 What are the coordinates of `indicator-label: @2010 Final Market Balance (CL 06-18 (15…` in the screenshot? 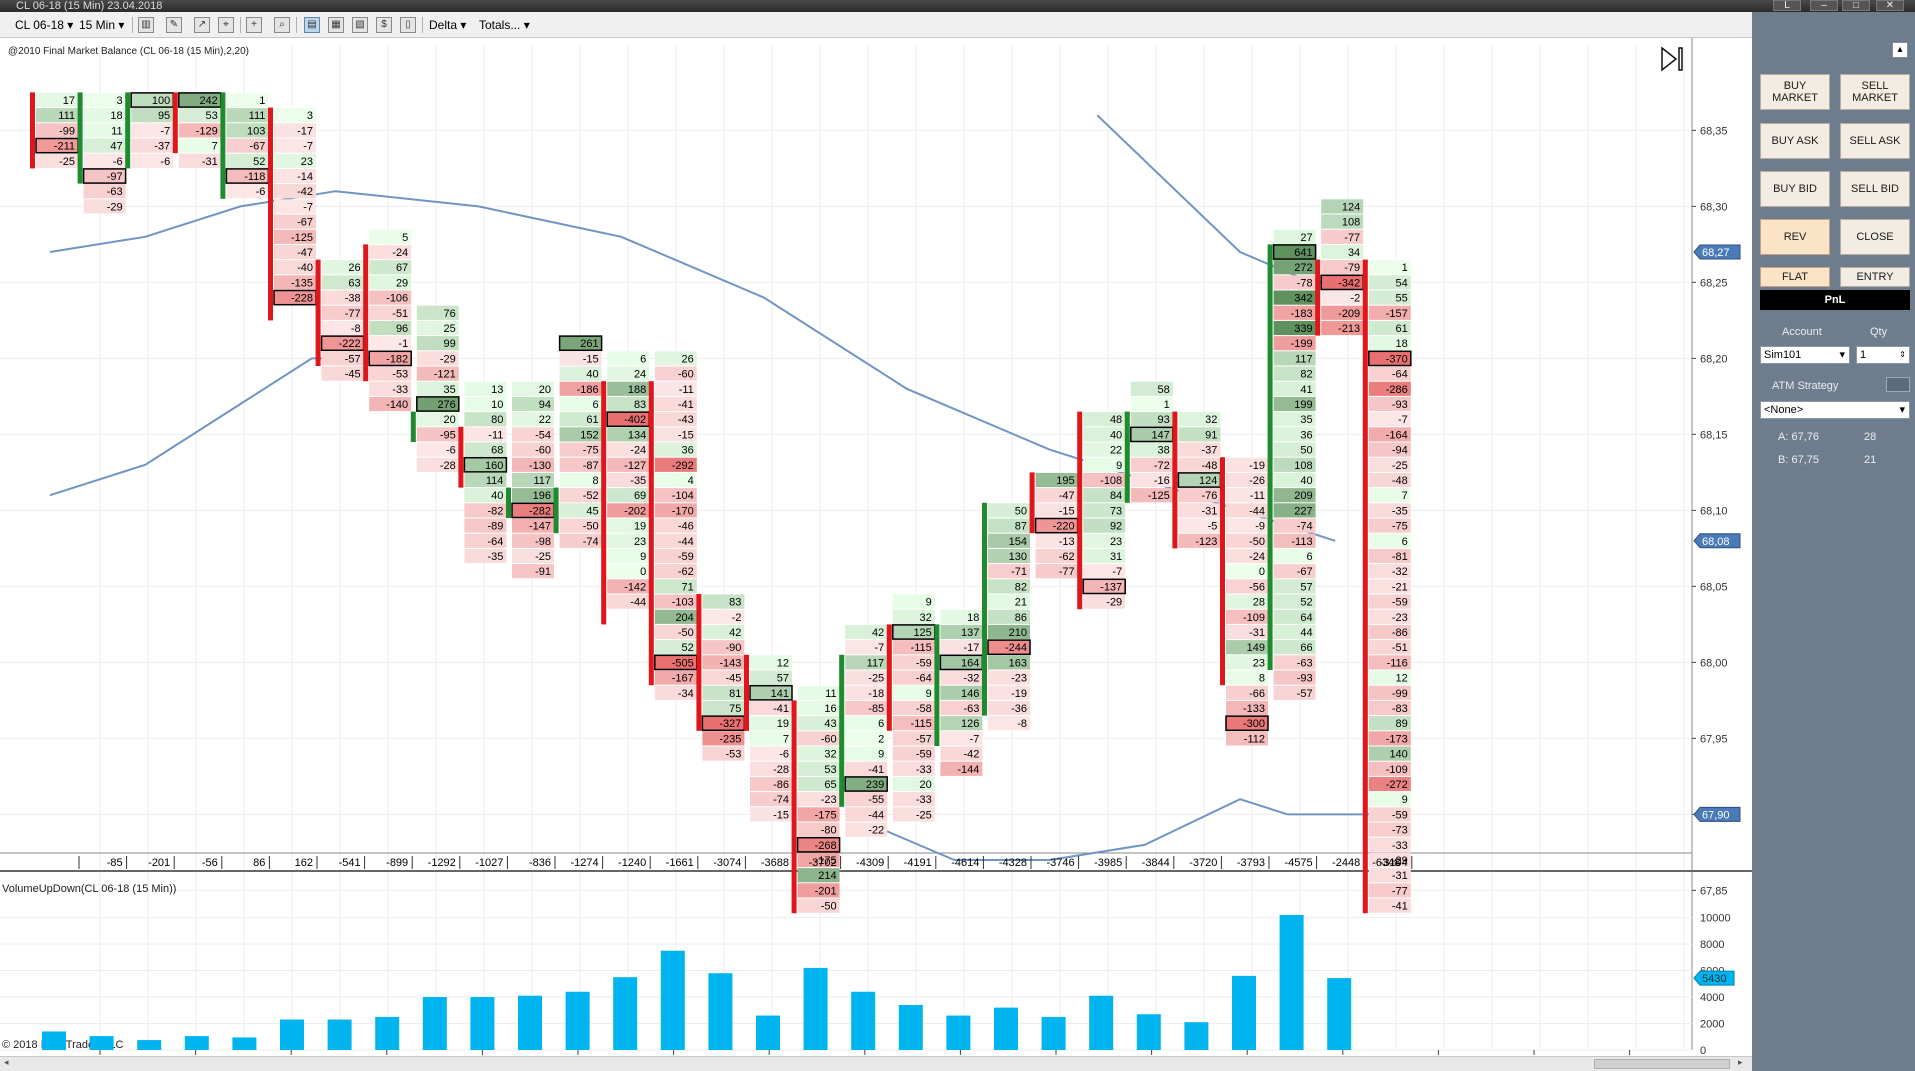 It's located at (128, 51).